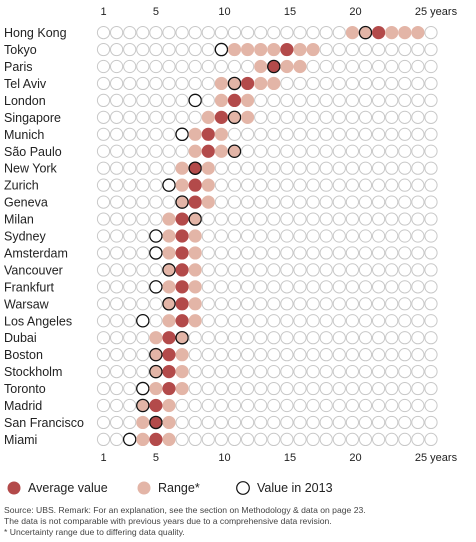 Image resolution: width=476 pixels, height=542 pixels. I want to click on bottom-tick-label: 20, so click(355, 458).